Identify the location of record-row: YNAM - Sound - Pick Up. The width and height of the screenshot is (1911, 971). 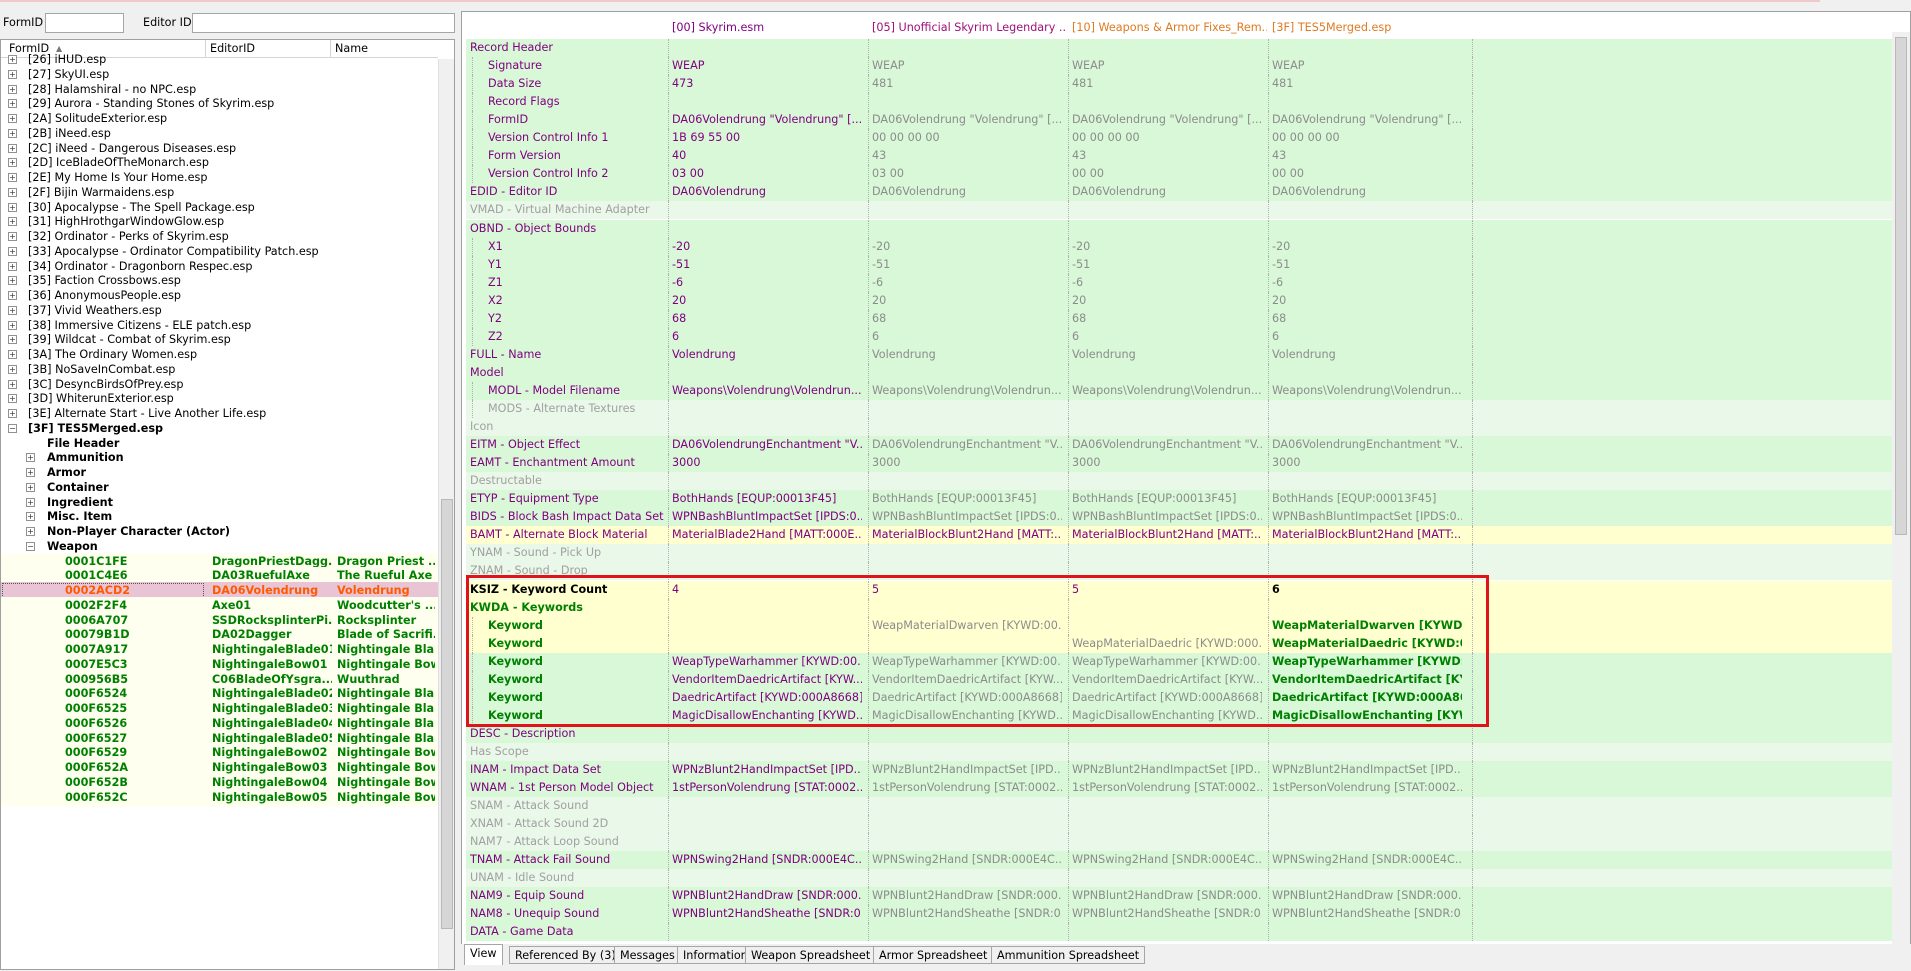
(1179, 553).